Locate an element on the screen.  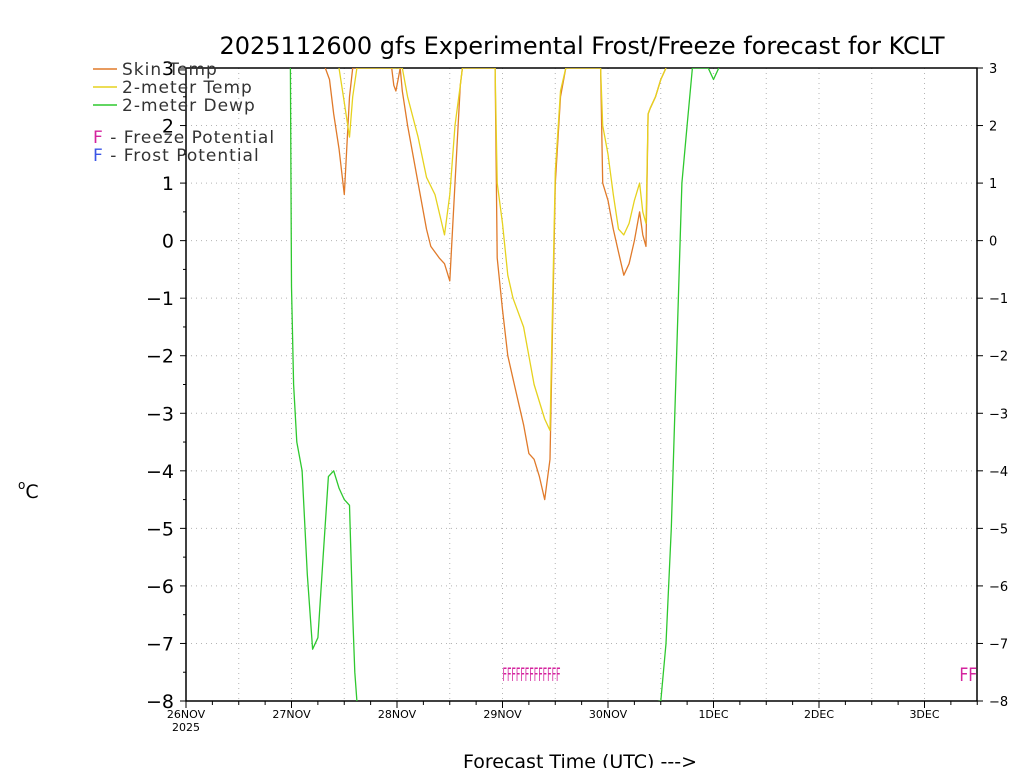
legend-label: 2-meter Temp is located at coordinates (187, 88).